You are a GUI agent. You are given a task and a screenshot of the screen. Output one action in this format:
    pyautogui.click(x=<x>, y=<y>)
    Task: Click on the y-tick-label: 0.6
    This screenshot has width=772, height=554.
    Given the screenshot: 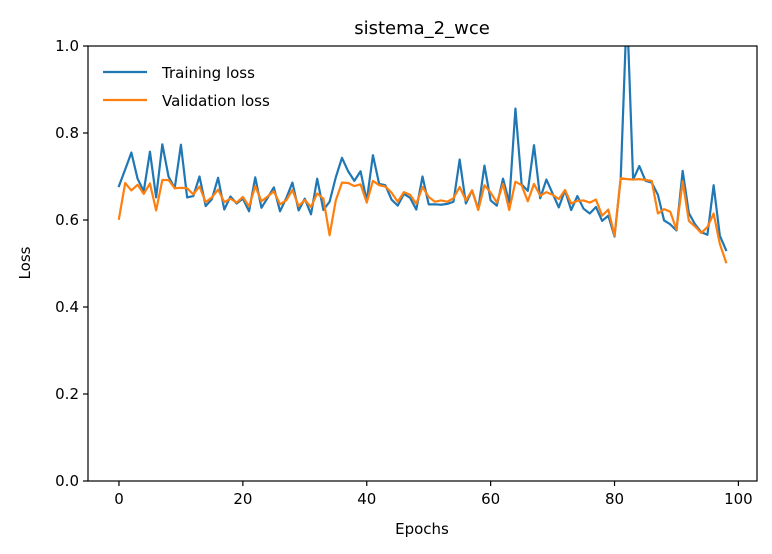 What is the action you would take?
    pyautogui.click(x=67, y=220)
    